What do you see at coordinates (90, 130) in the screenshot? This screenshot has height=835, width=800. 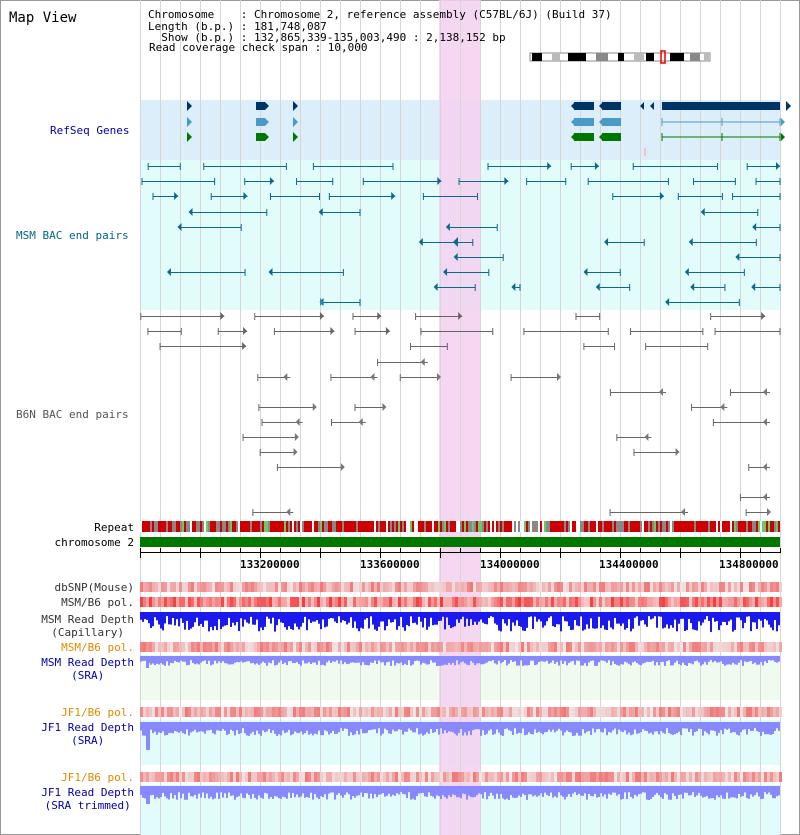 I see `track-label-refseq: RefSeq Genes` at bounding box center [90, 130].